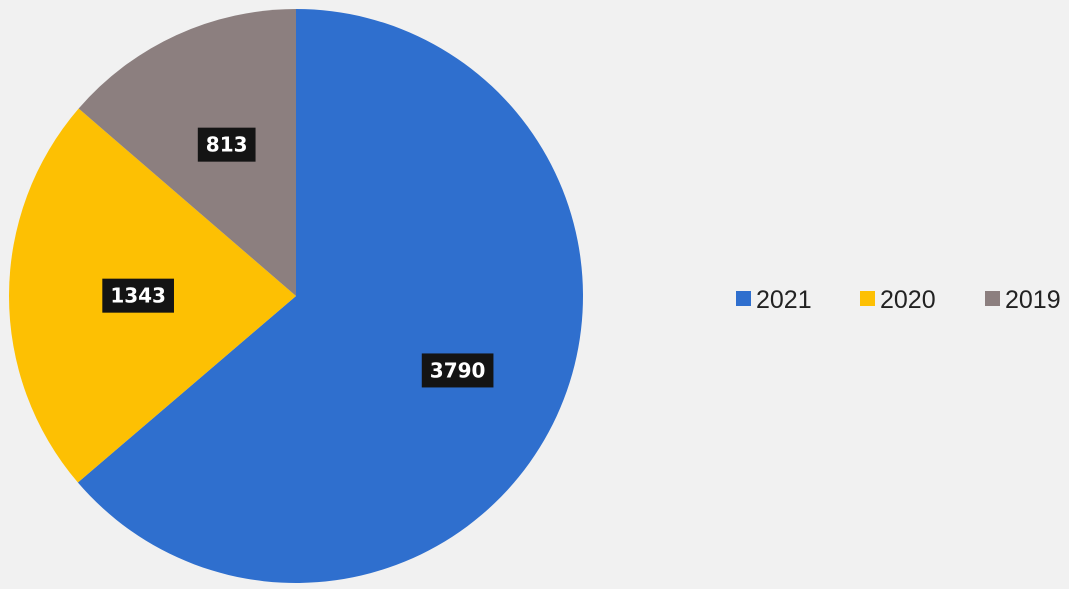  I want to click on data-label-2019: 813, so click(226, 144).